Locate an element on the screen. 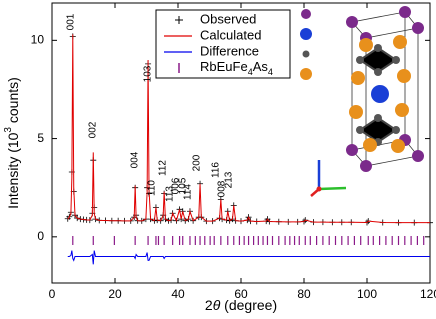 Image resolution: width=436 pixels, height=319 pixels. legend-label: Difference is located at coordinates (229, 50).